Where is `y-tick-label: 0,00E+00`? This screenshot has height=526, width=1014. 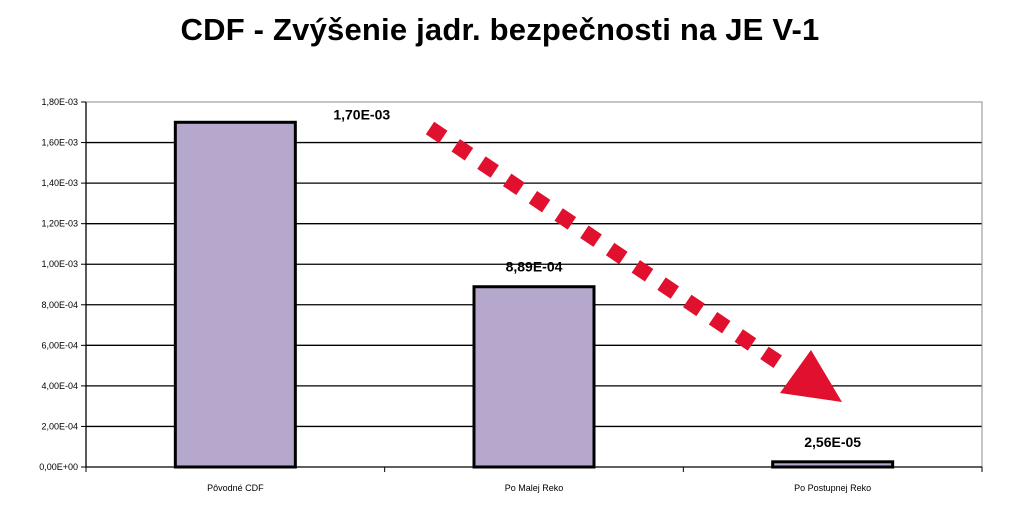 y-tick-label: 0,00E+00 is located at coordinates (58, 467).